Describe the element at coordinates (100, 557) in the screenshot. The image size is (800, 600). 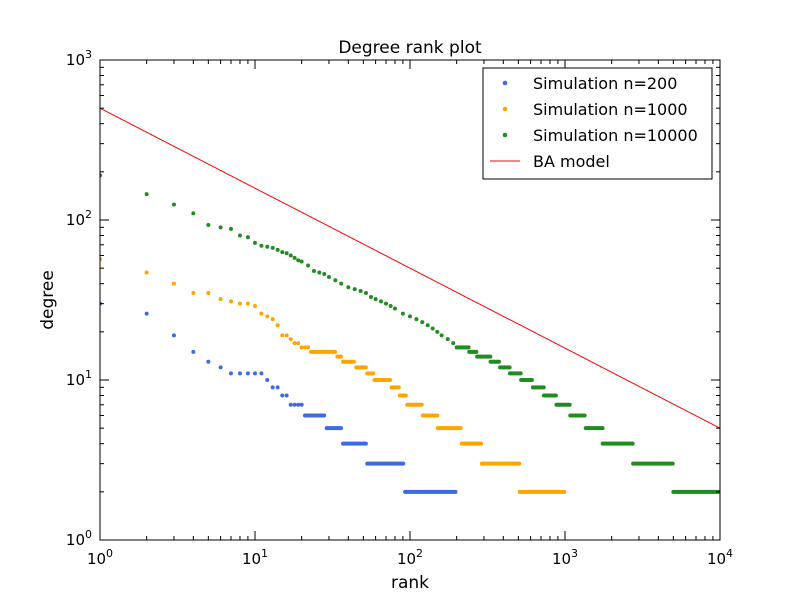
I see `x-tick-label: 10⁰` at that location.